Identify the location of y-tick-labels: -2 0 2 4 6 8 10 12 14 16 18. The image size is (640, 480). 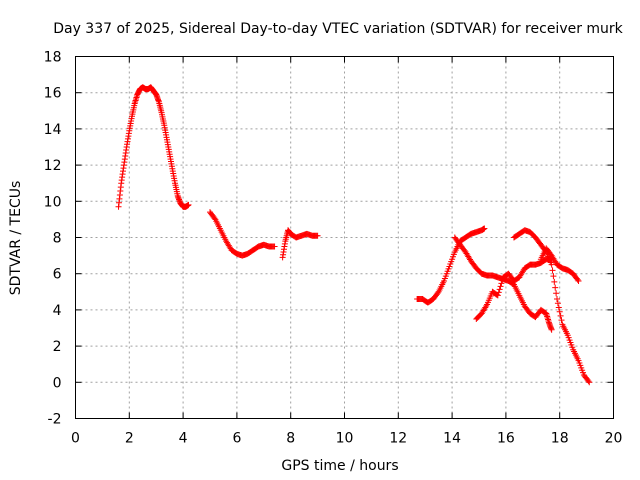
(53, 239).